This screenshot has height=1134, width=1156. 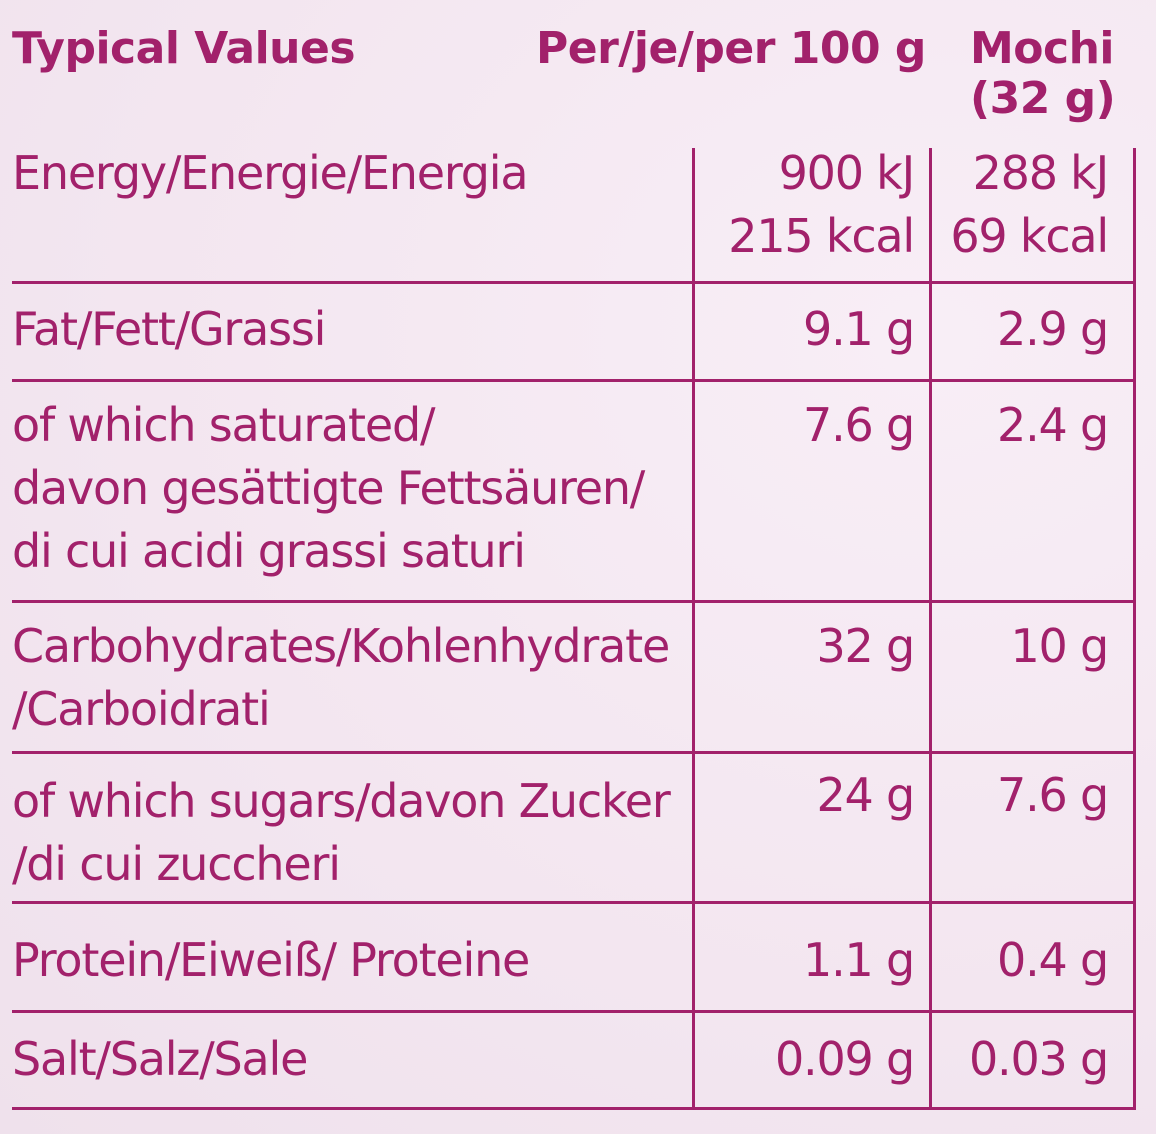 I want to click on row-sugars-label-line1: of which sugars/davon Zucker, so click(x=341, y=801).